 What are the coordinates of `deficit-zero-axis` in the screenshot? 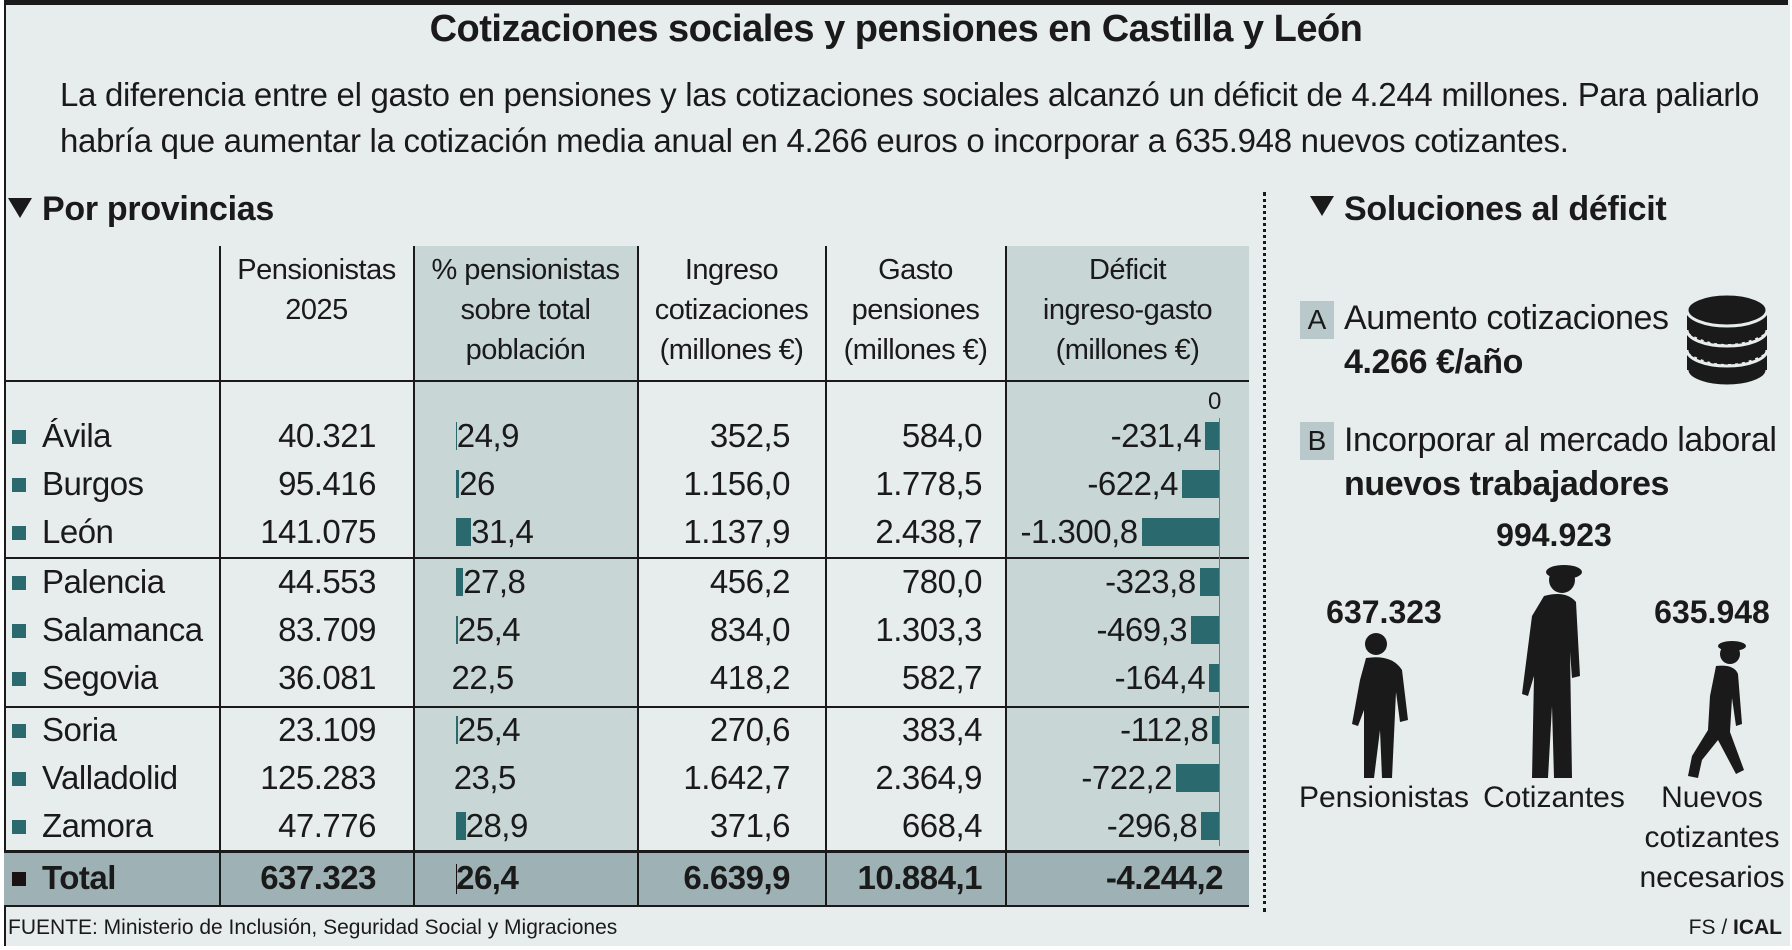 It's located at (1219, 632).